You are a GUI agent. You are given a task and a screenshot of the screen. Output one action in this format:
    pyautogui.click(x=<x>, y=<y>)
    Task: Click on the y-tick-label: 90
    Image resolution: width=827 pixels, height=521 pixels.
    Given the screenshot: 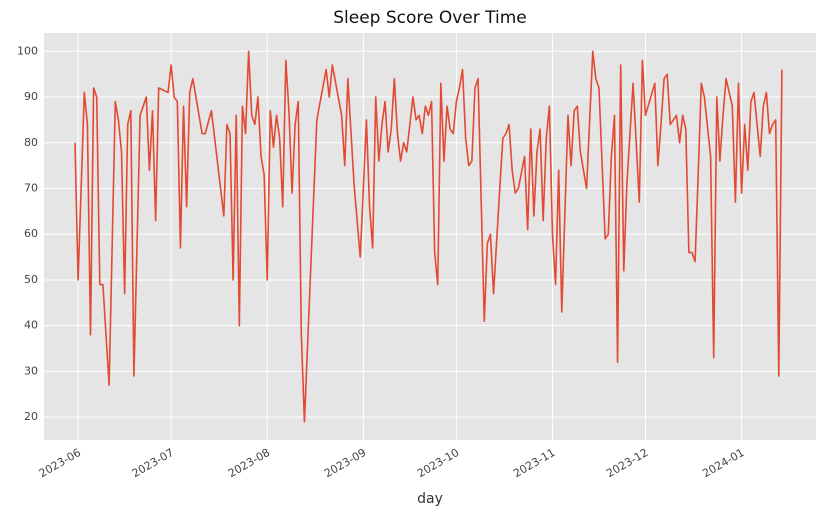 What is the action you would take?
    pyautogui.click(x=31, y=96)
    